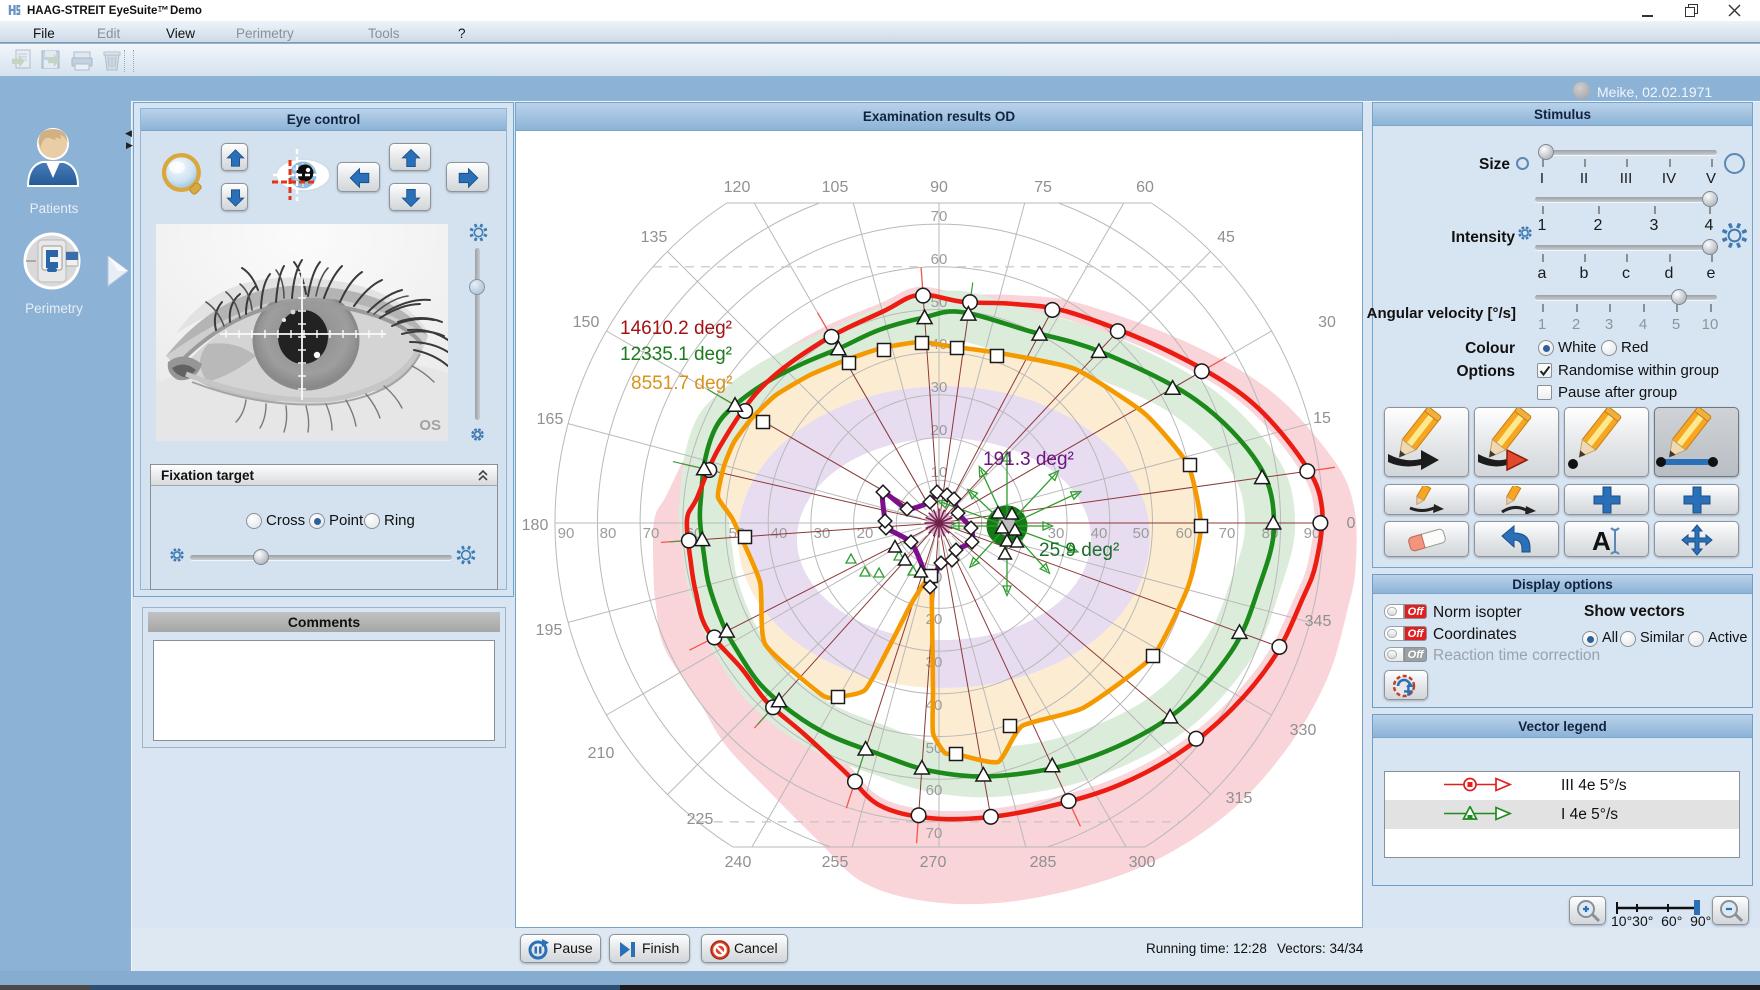 The image size is (1760, 990). Describe the element at coordinates (1601, 541) in the screenshot. I see `svg-text: A` at that location.